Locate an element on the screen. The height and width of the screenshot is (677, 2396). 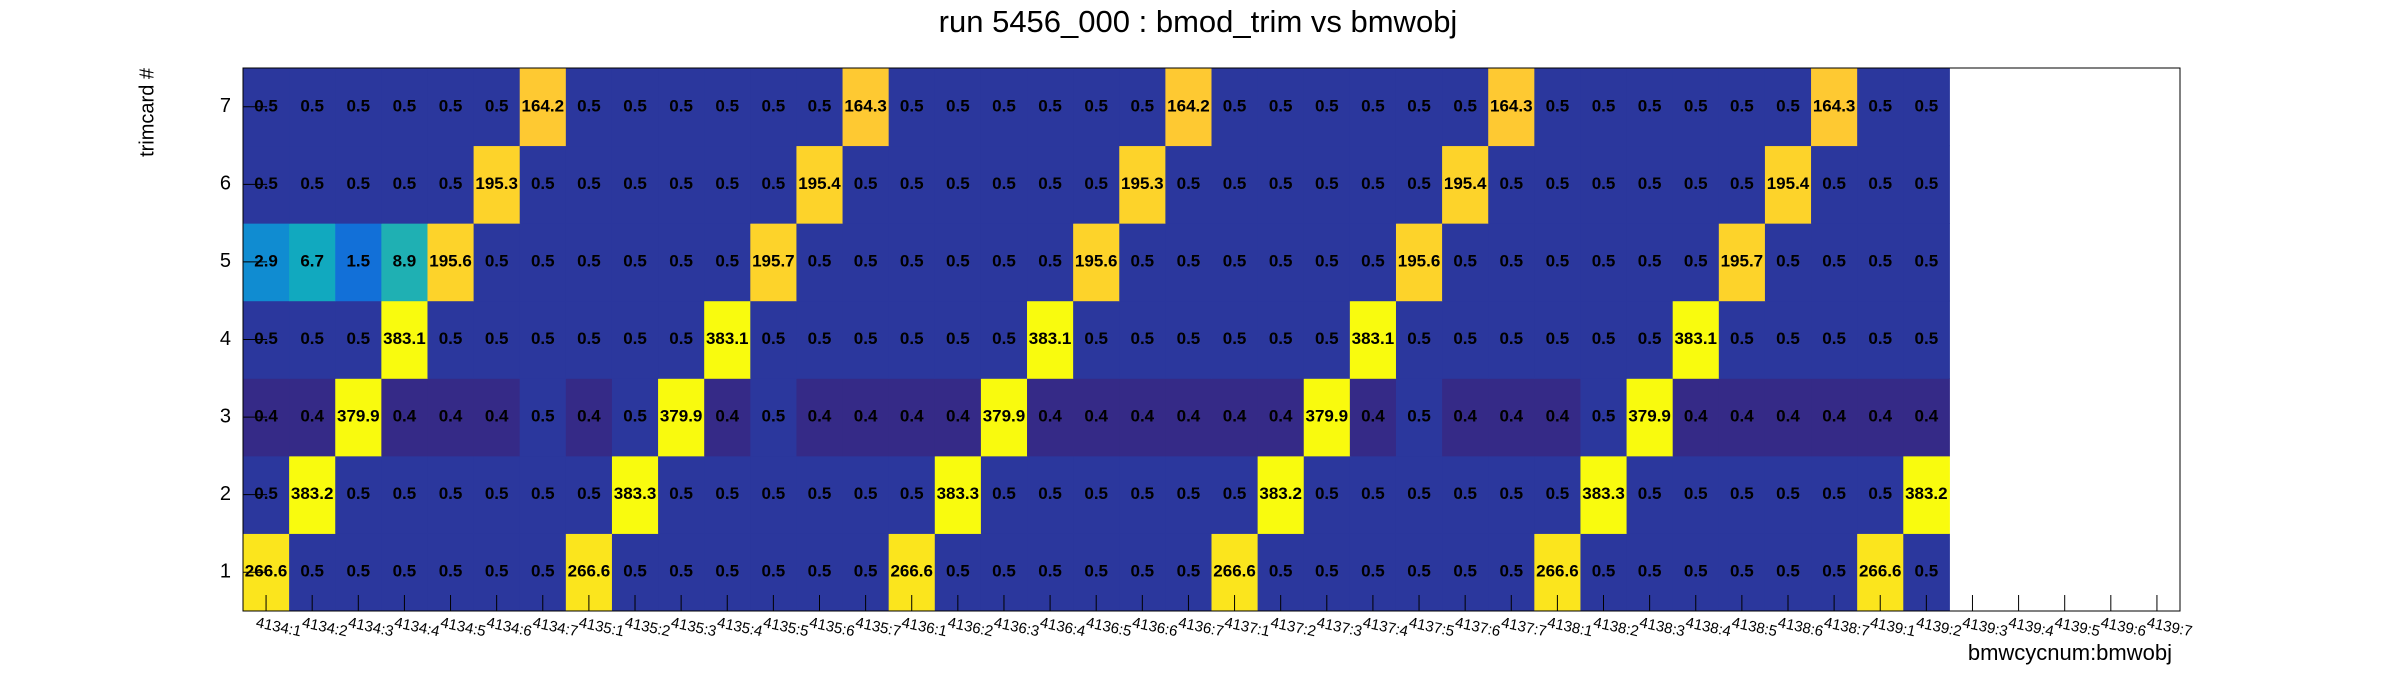
y-tick-label: 3 is located at coordinates (225, 416).